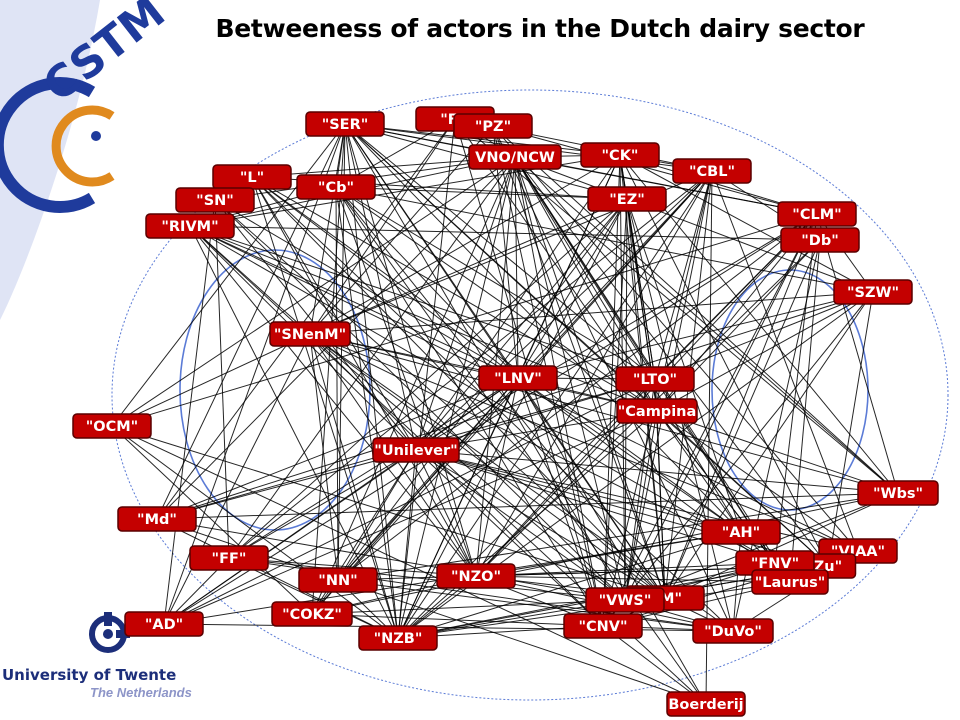 This screenshot has width=960, height=720. I want to click on edge-Unilever-NZO, so click(446, 513).